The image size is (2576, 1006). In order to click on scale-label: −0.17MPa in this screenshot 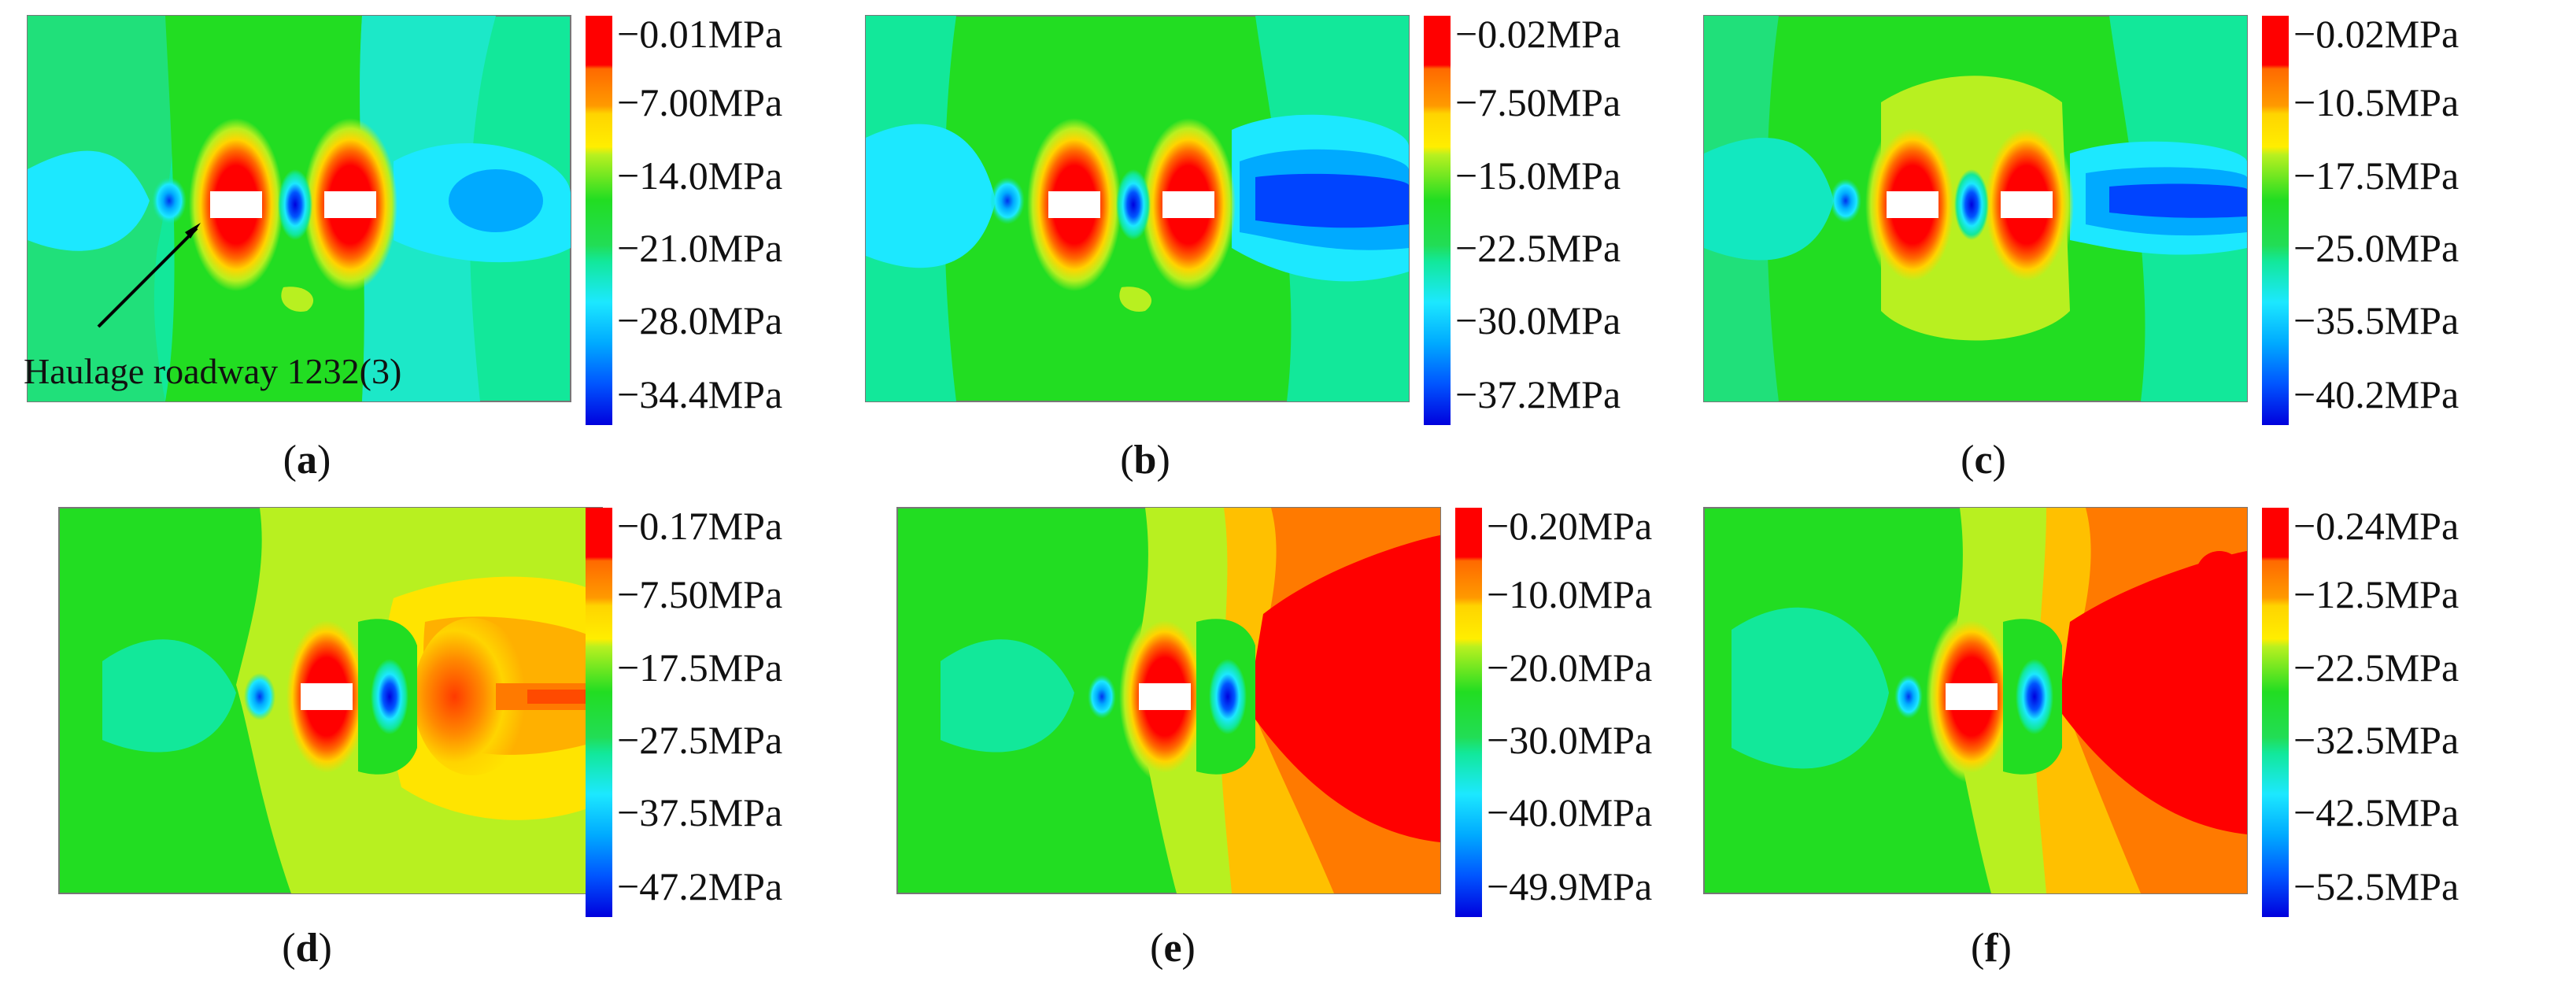, I will do `click(700, 526)`.